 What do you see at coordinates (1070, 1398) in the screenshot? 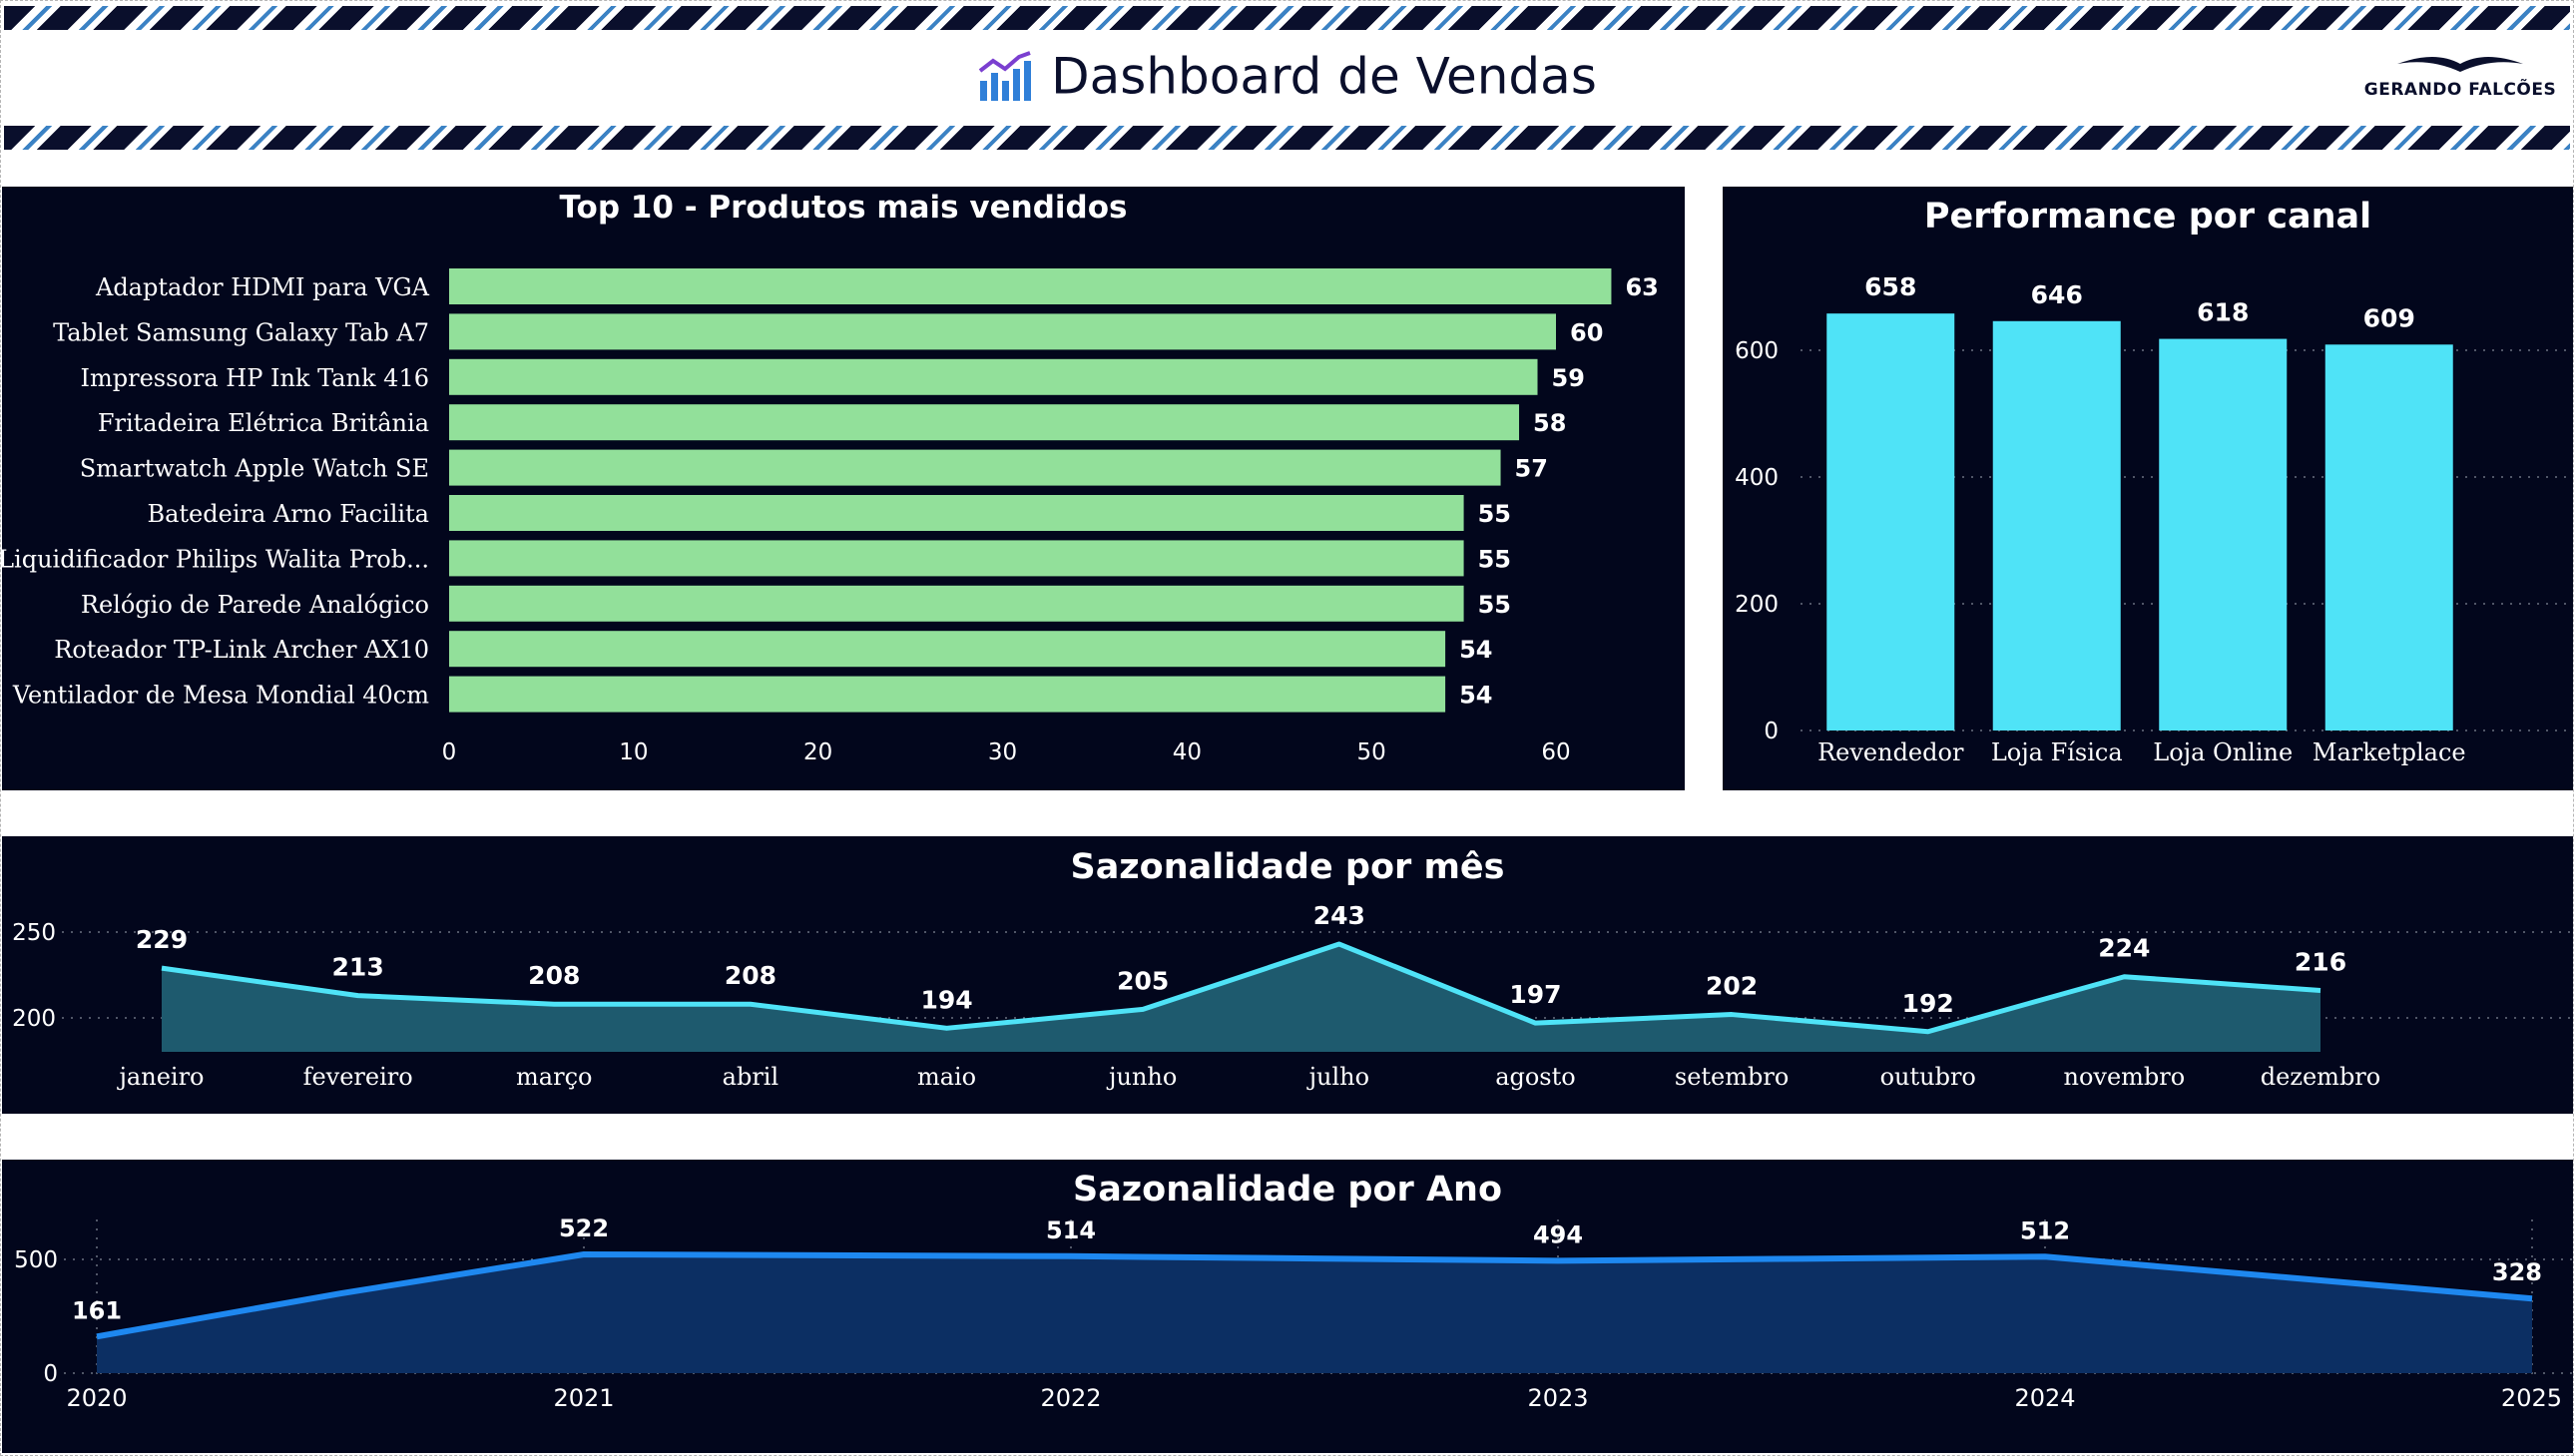
I see `ano-x-tick: 2022` at bounding box center [1070, 1398].